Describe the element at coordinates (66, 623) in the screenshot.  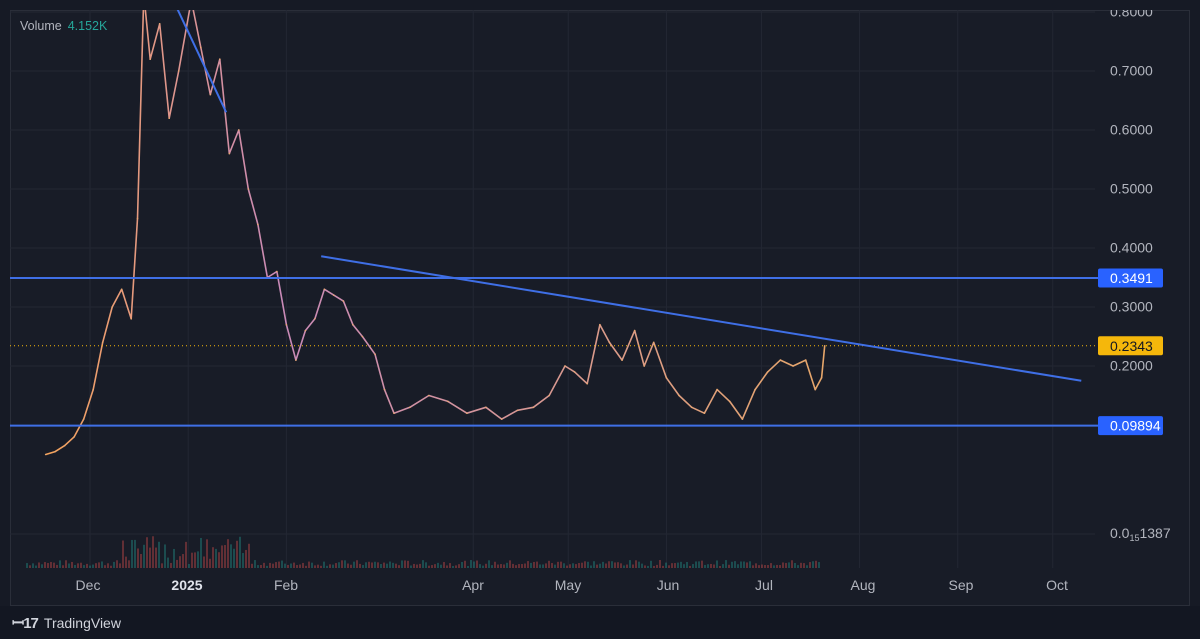
I see `tradingview-brand: ꟷ17 TradingView` at that location.